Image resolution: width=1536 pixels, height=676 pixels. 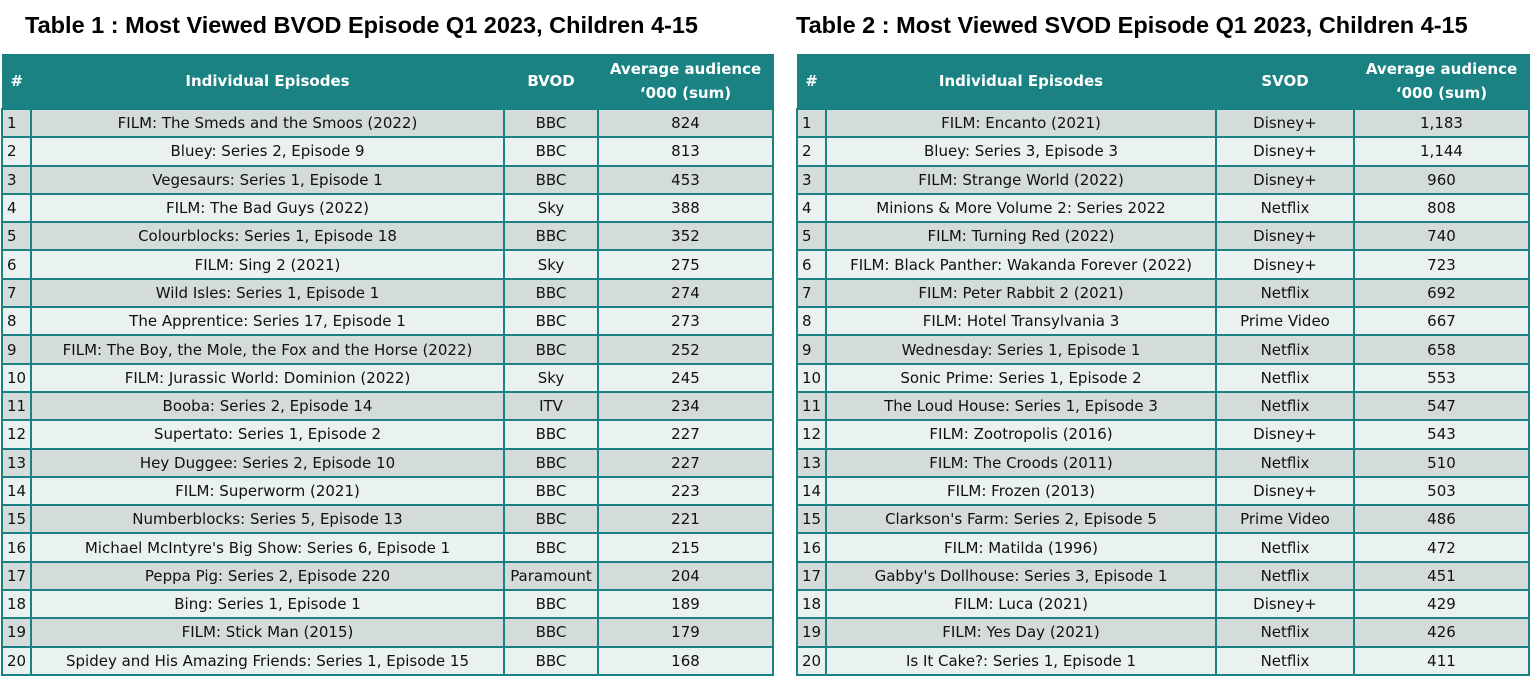 I want to click on audience-cell: 960, so click(x=1441, y=179).